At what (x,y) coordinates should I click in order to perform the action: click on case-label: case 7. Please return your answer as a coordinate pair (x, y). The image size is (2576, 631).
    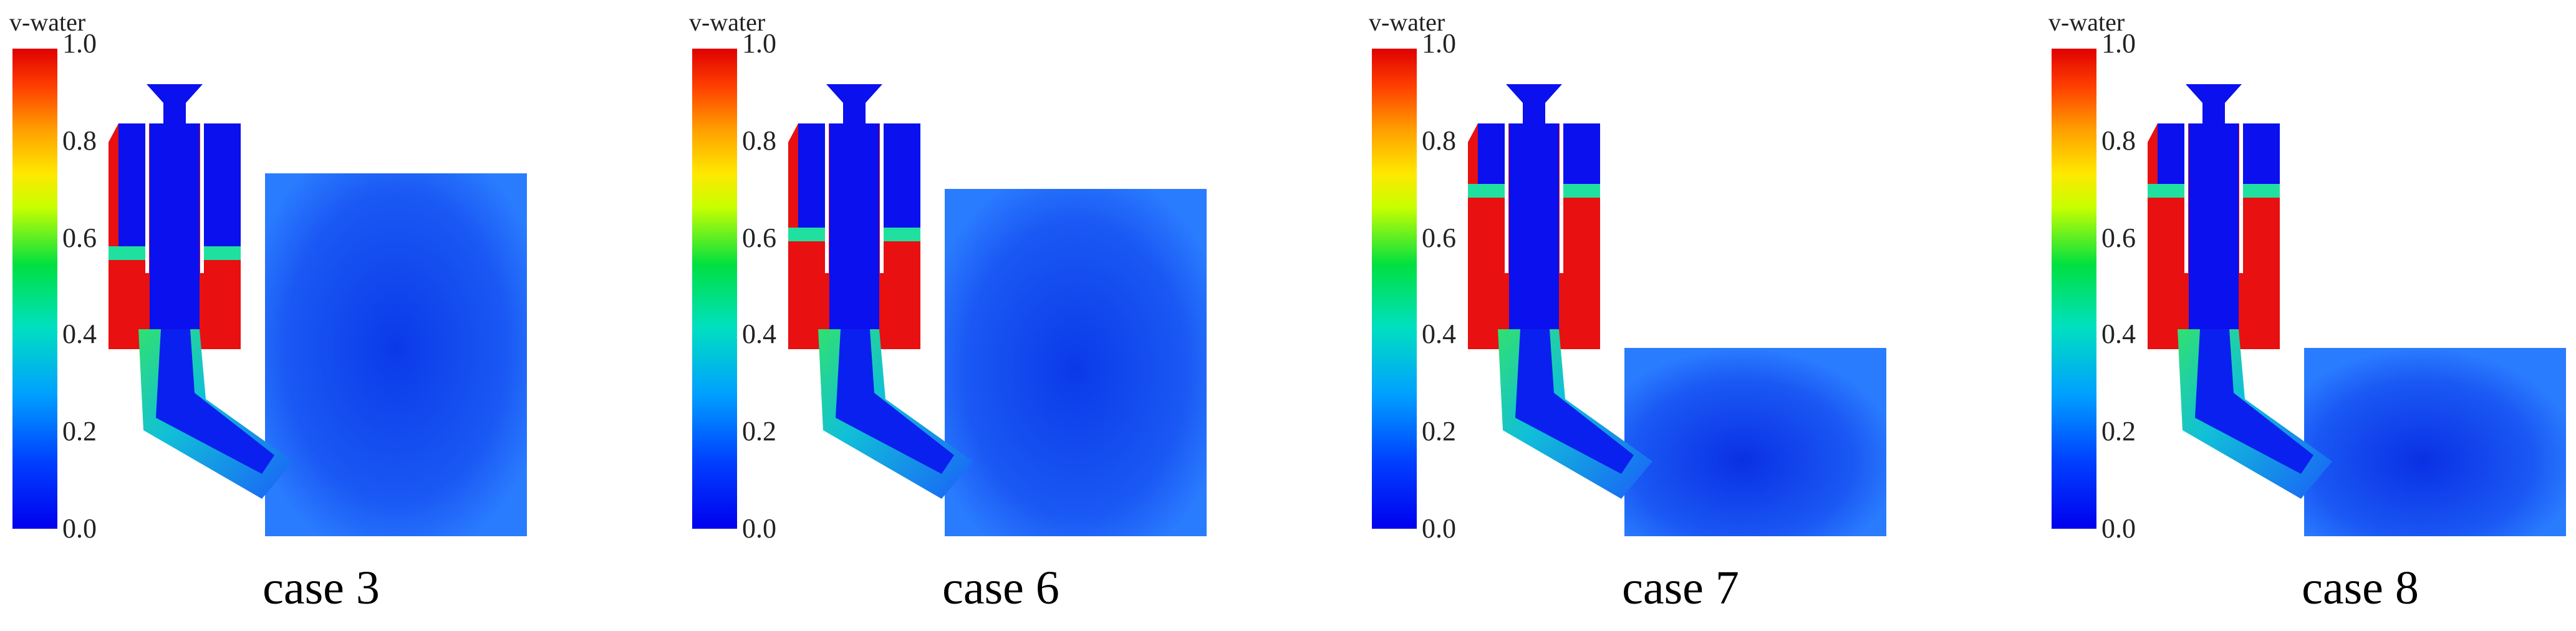
    Looking at the image, I should click on (1680, 588).